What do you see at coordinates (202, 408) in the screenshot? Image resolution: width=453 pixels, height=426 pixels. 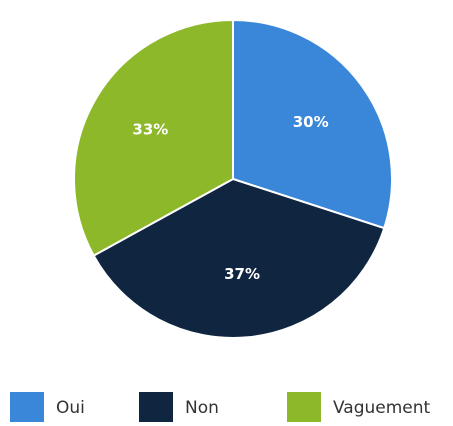 I see `legend-label: Non` at bounding box center [202, 408].